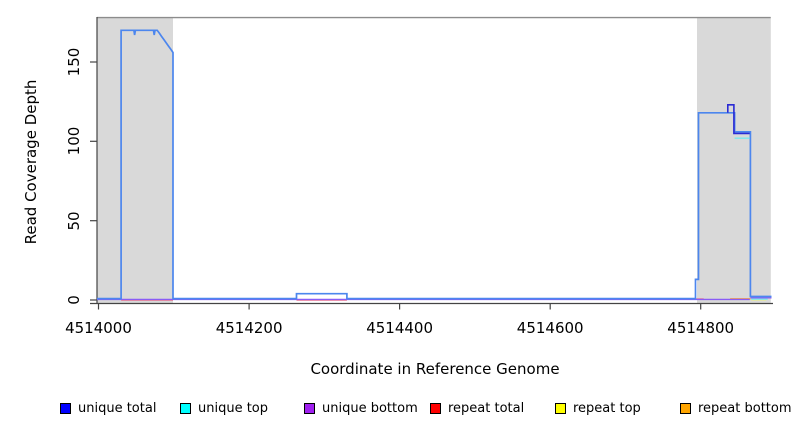  I want to click on y-axis-title: Read Coverage Depth, so click(31, 162).